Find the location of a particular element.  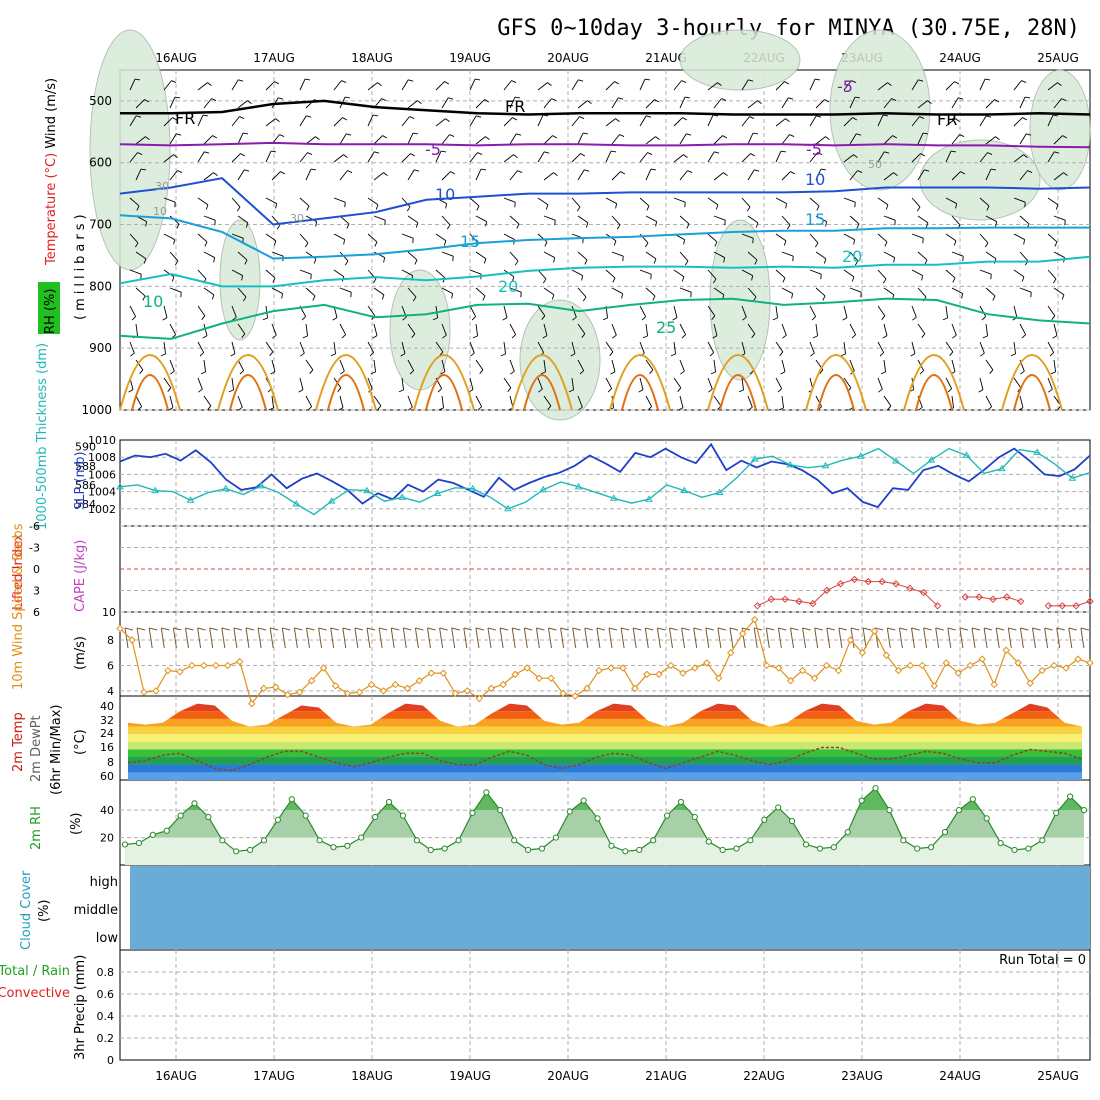

precip-tick-label: 0 is located at coordinates (110, 1060).